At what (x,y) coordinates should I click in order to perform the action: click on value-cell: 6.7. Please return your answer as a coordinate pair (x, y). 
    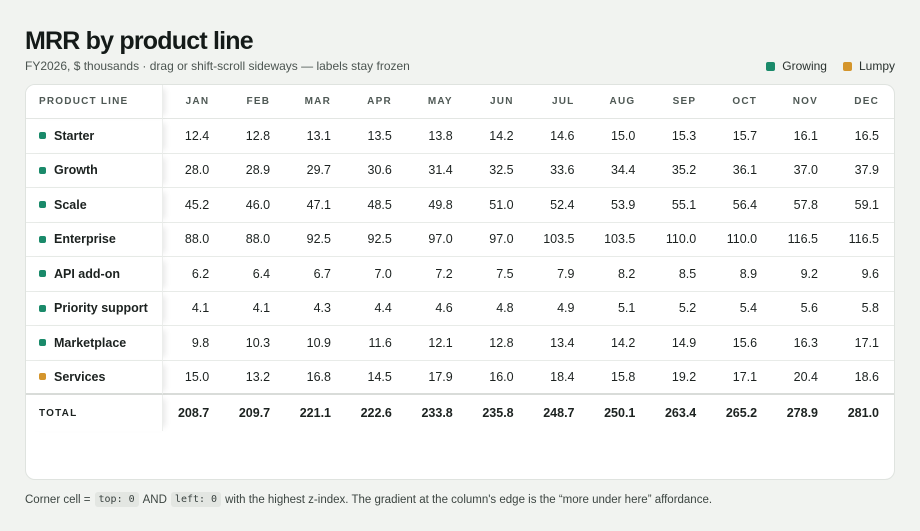
    Looking at the image, I should click on (315, 274).